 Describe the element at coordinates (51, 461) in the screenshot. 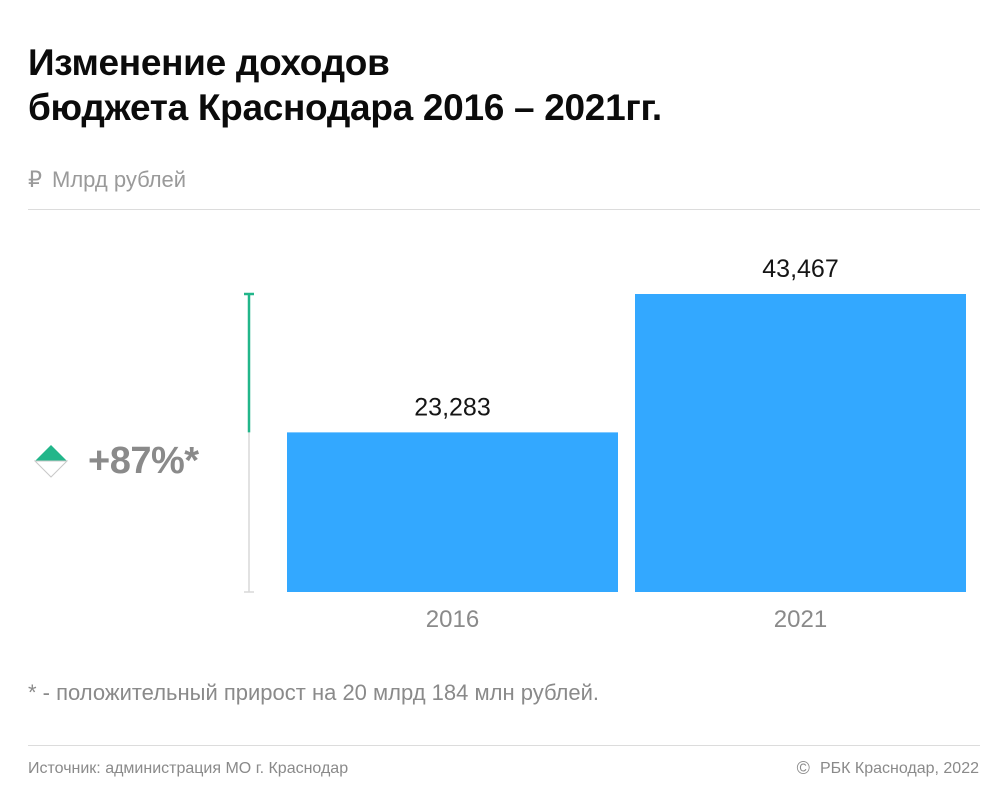

I see `growth-arrow-icon` at that location.